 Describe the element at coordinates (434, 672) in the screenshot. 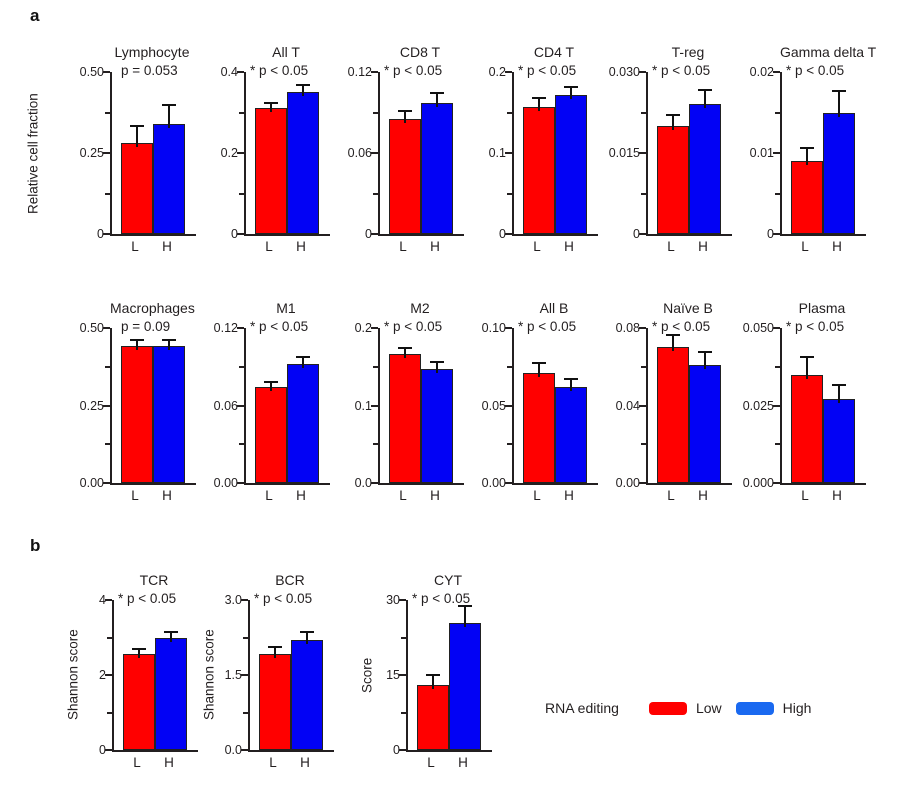

I see `chart-body: CYT 0 15 30 * p < 0.05 L H` at that location.